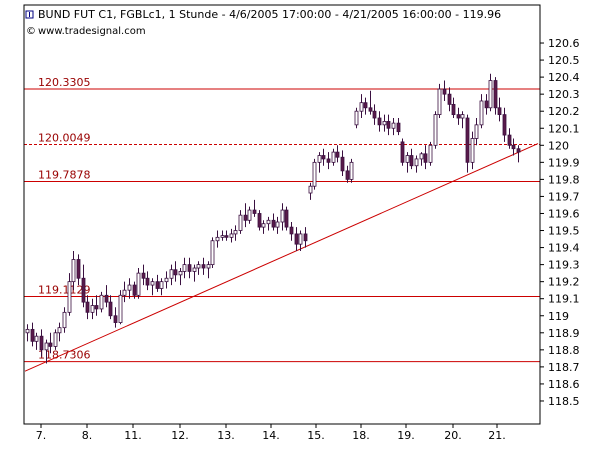  I want to click on y-tick-label: 119.9, so click(564, 162).